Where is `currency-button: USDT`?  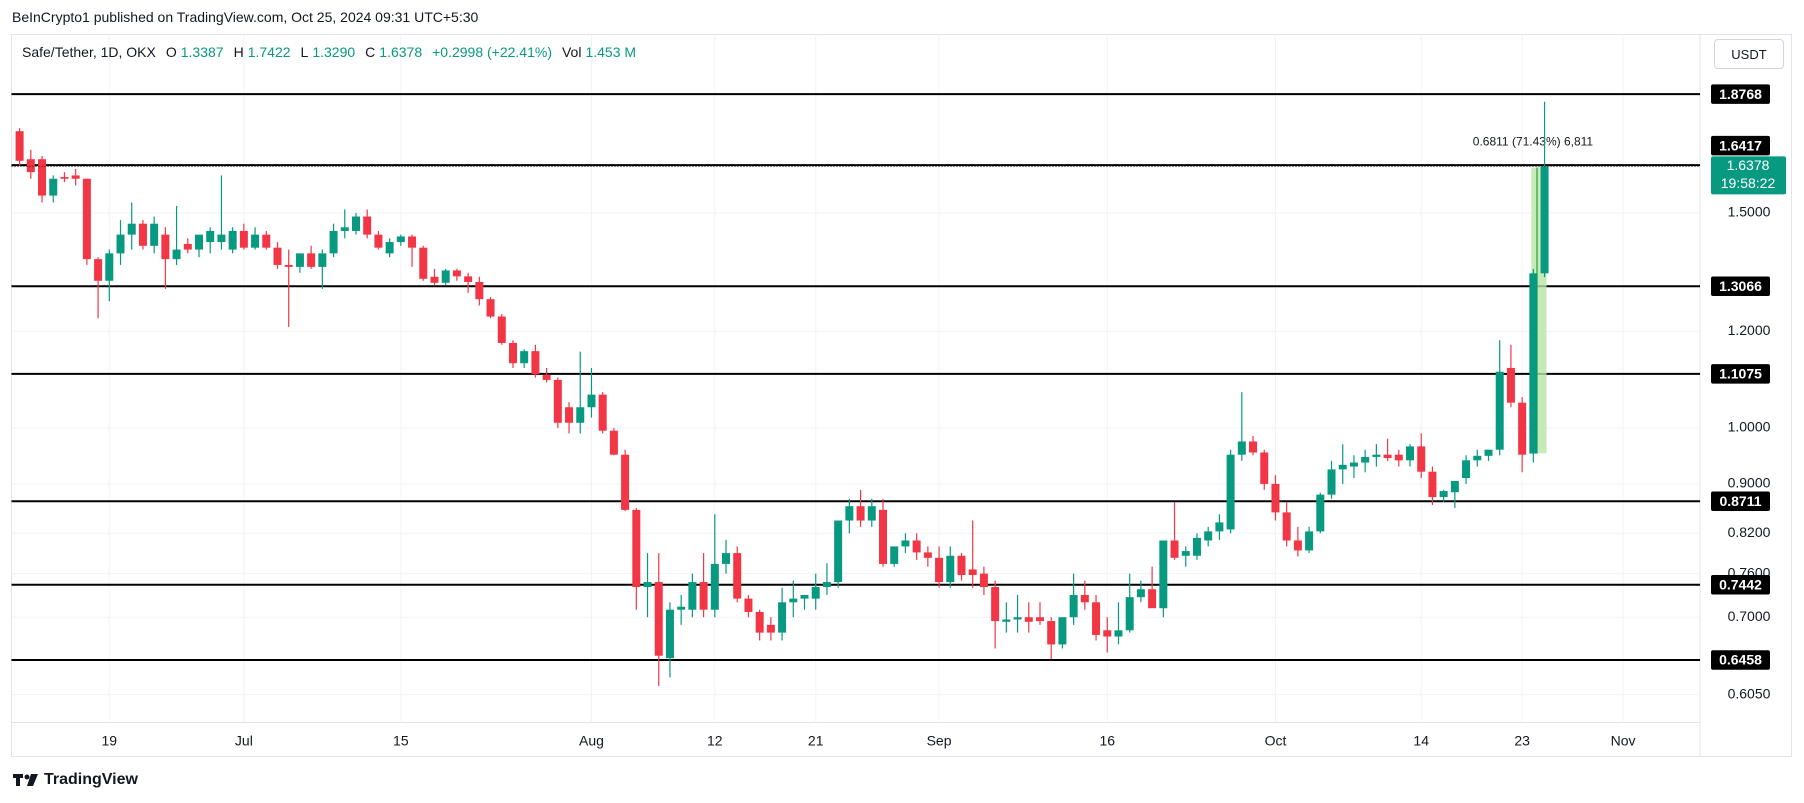
currency-button: USDT is located at coordinates (1749, 54).